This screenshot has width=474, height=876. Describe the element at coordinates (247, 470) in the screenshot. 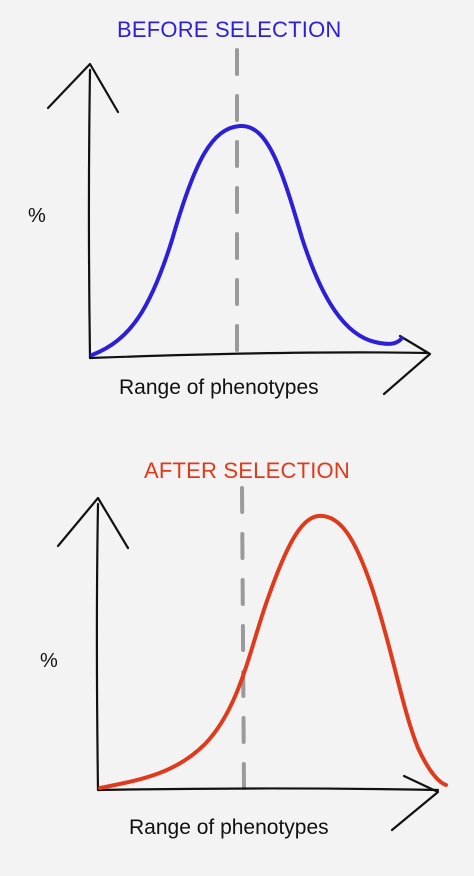

I see `after-selection-title: AFTER SELECTION` at that location.